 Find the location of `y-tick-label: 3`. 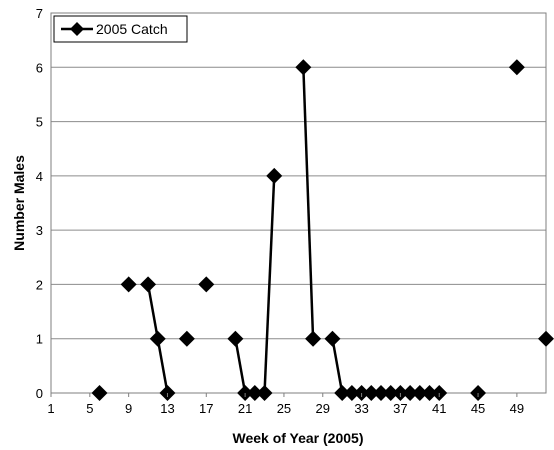

y-tick-label: 3 is located at coordinates (39, 230).